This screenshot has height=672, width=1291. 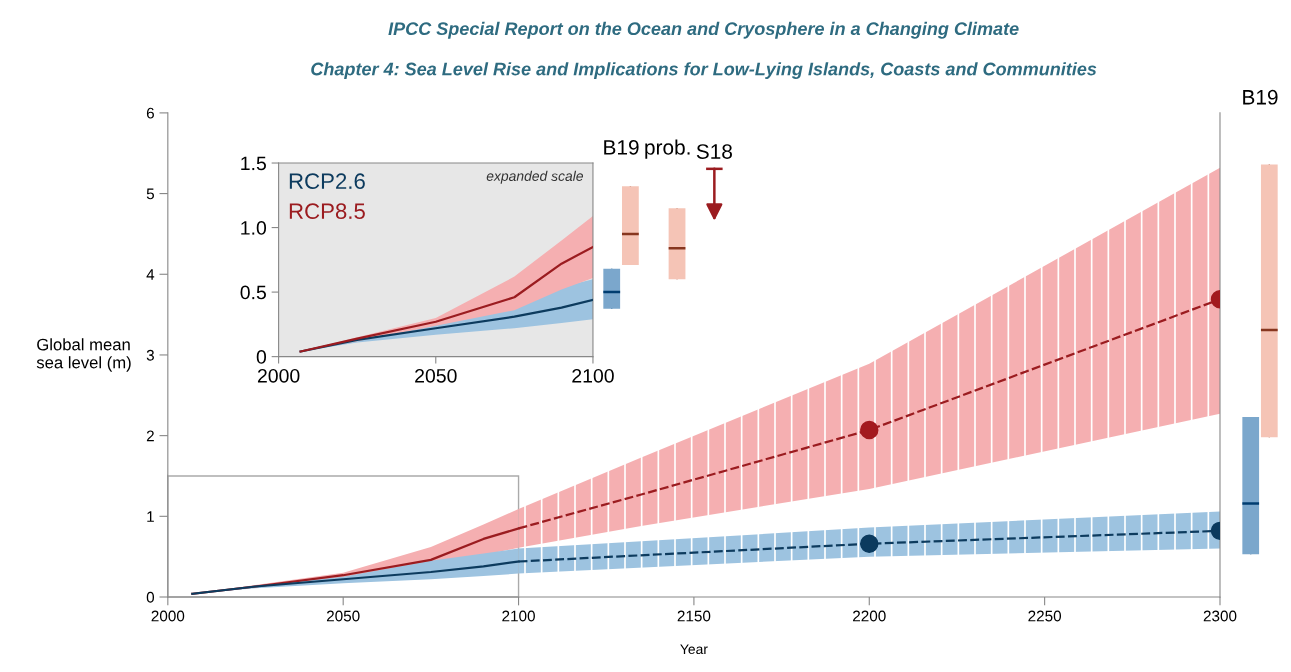 What do you see at coordinates (327, 211) in the screenshot?
I see `text: RCP8.5` at bounding box center [327, 211].